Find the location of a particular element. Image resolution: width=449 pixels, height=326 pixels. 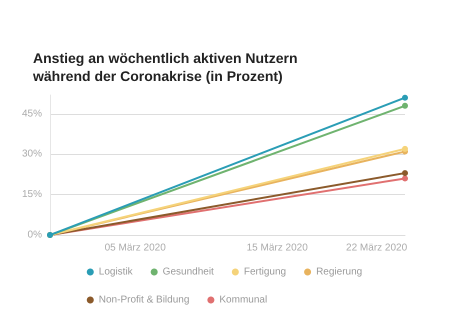

y-tick-label: 30% is located at coordinates (32, 154).